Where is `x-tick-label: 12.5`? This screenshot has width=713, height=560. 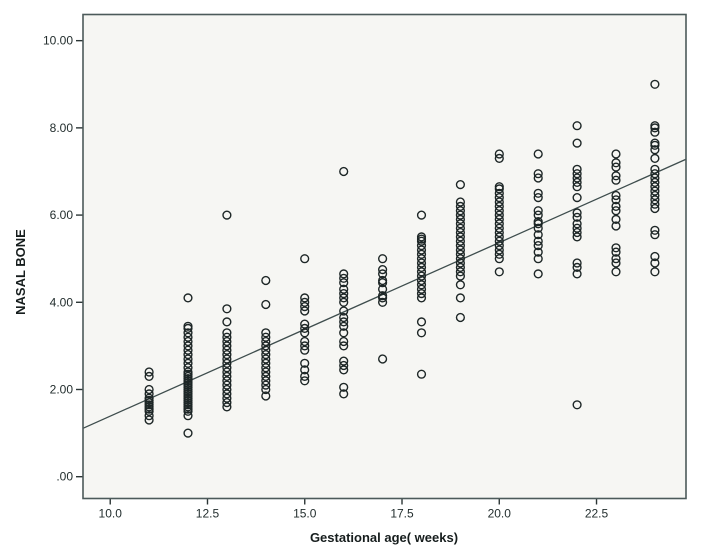 x-tick-label: 12.5 is located at coordinates (208, 514).